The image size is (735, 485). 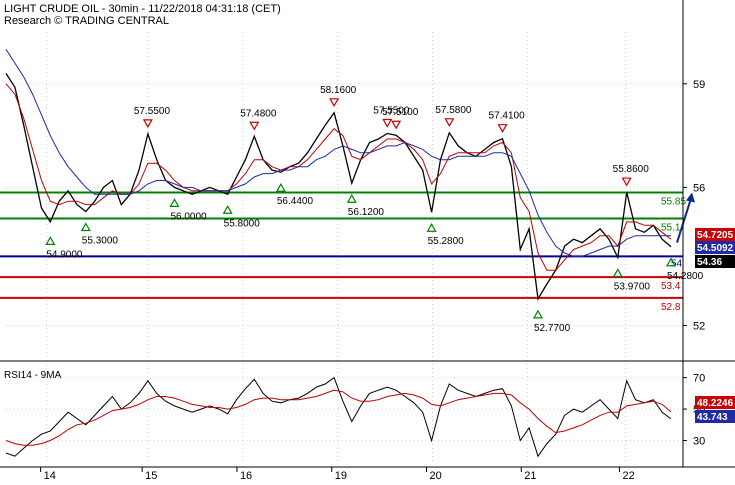 What do you see at coordinates (671, 227) in the screenshot?
I see `level-label: 55.1` at bounding box center [671, 227].